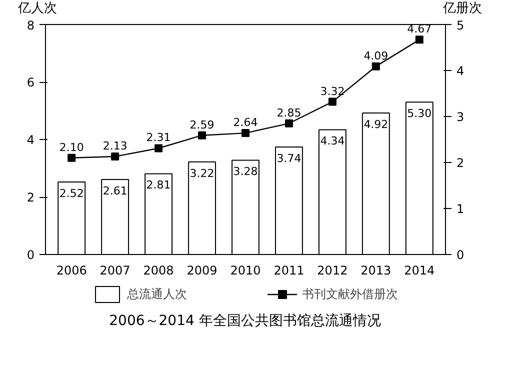  What do you see at coordinates (202, 271) in the screenshot?
I see `x-tick-label: 2009` at bounding box center [202, 271].